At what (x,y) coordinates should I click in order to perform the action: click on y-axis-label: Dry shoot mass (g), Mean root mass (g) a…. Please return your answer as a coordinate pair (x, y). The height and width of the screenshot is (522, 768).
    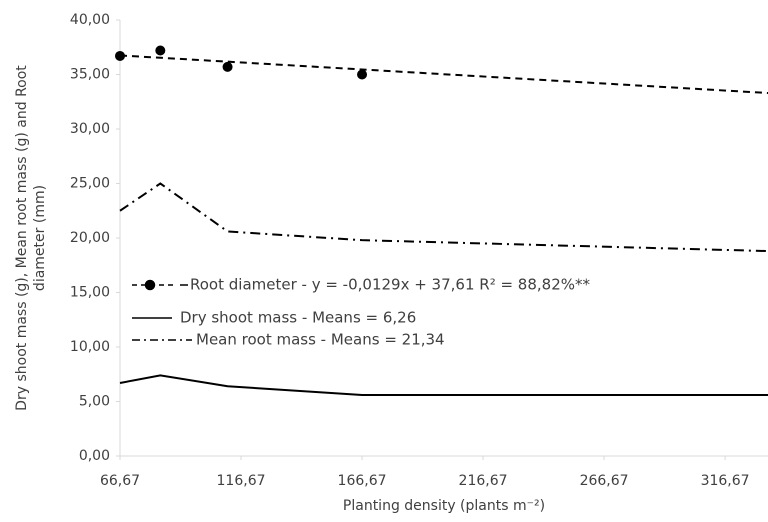
    Looking at the image, I should click on (22, 238).